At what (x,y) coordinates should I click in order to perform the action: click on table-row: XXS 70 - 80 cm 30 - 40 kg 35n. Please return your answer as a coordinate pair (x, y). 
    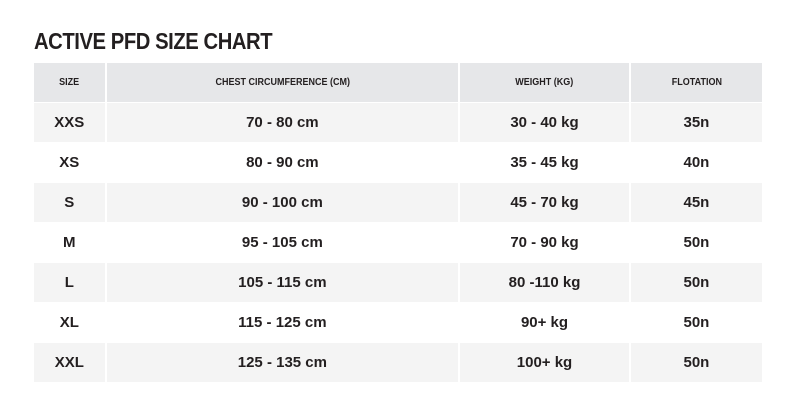
    Looking at the image, I should click on (398, 122).